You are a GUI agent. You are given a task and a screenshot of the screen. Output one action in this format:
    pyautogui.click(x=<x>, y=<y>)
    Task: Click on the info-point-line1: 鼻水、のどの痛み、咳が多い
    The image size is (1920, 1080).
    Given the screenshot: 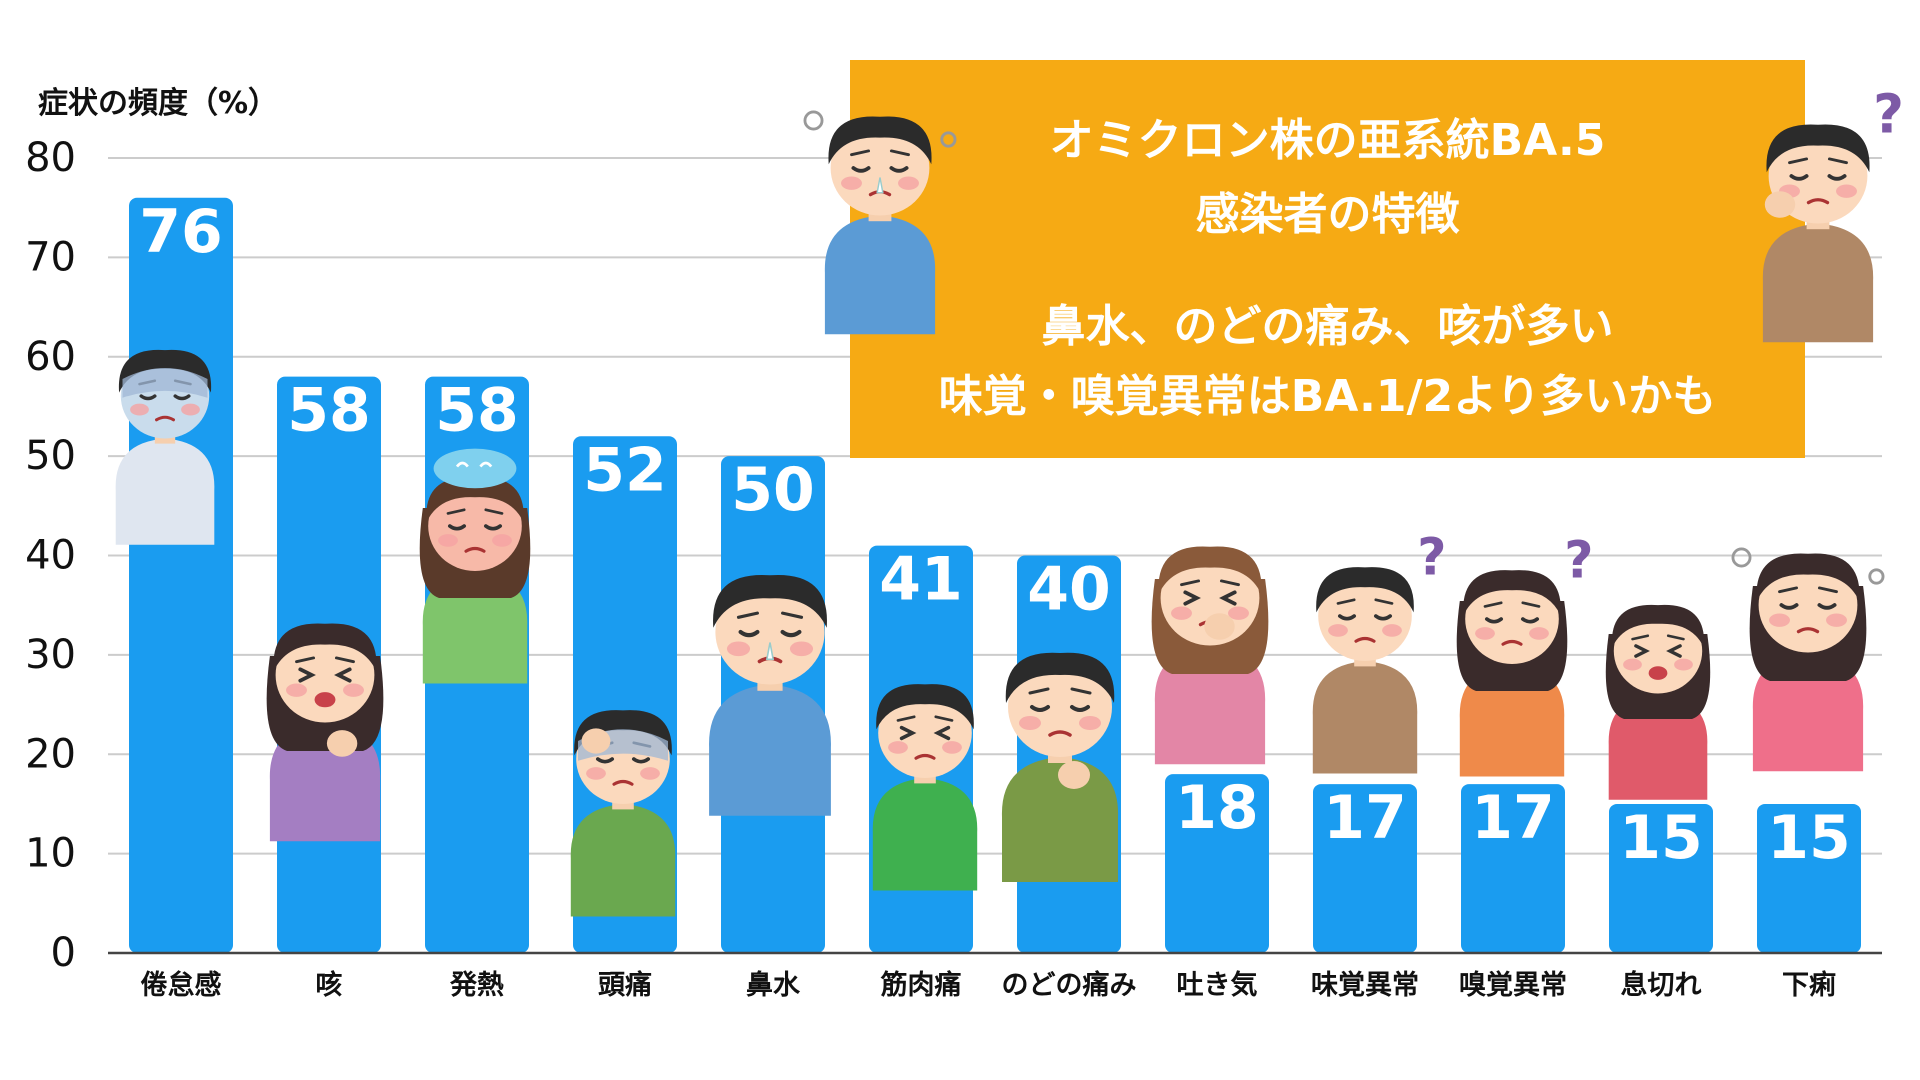 What is the action you would take?
    pyautogui.click(x=1327, y=326)
    